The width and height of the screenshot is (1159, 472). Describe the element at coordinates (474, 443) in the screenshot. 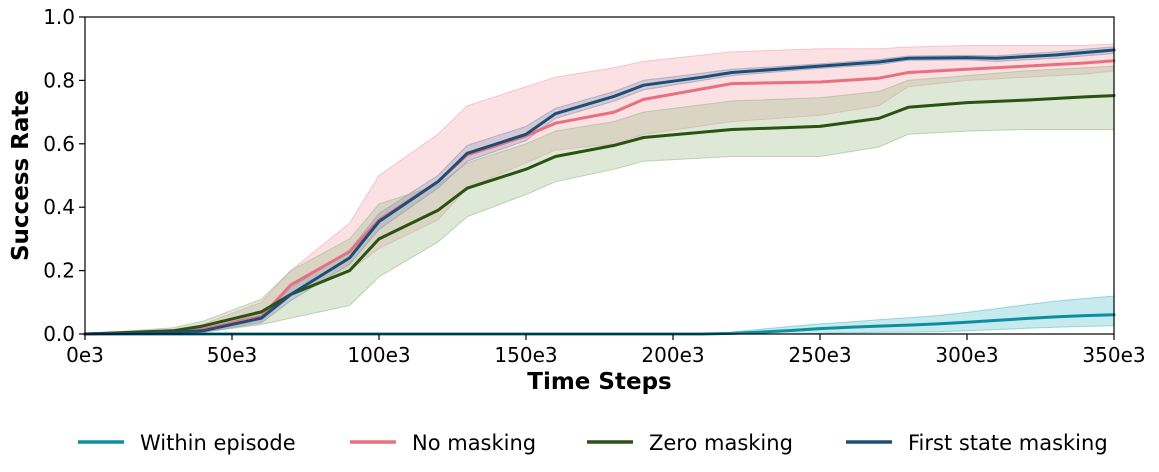

I see `legend-label-1: No masking` at that location.